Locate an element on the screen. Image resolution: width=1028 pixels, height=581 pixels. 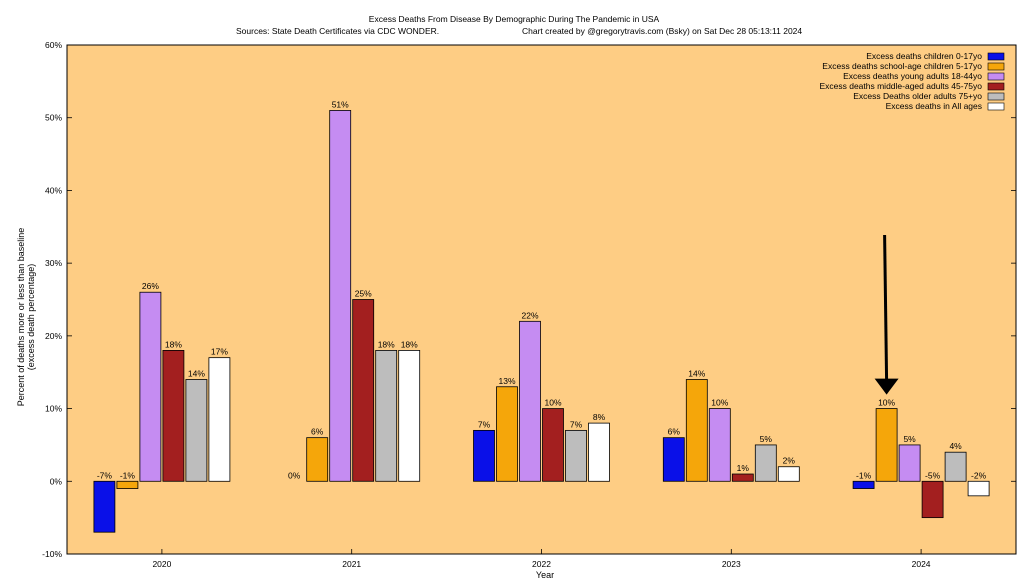
annotation-arrow-head is located at coordinates (886, 386).